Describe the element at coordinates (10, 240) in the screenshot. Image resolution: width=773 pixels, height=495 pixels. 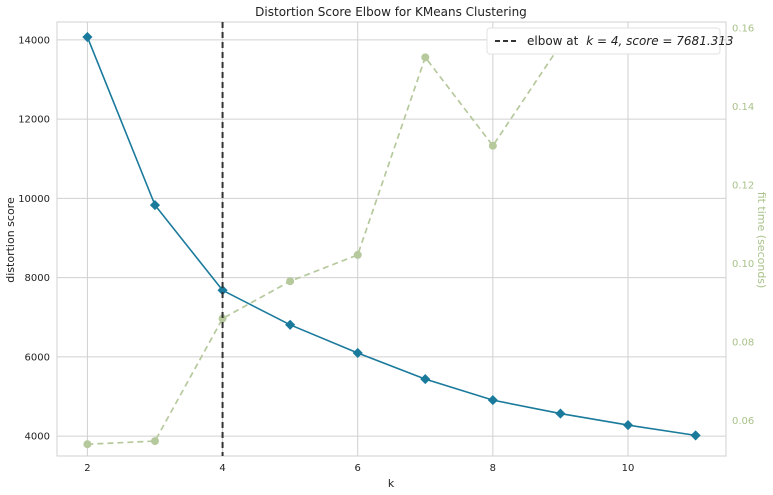
I see `y-axis-label: distortion score` at that location.